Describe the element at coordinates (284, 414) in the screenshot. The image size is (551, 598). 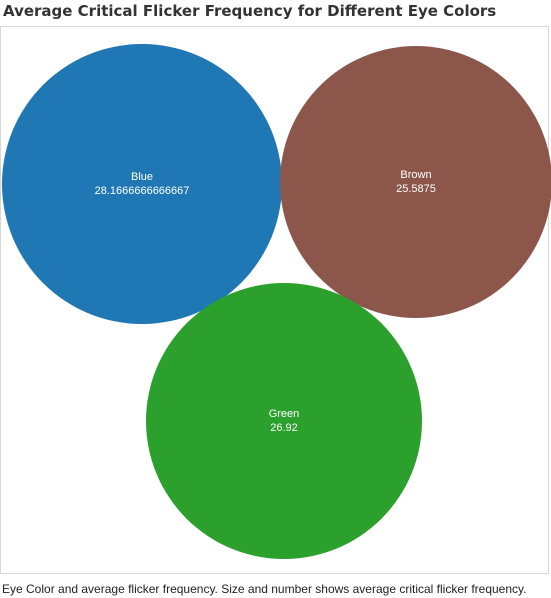
I see `bubble-label-green: Green` at that location.